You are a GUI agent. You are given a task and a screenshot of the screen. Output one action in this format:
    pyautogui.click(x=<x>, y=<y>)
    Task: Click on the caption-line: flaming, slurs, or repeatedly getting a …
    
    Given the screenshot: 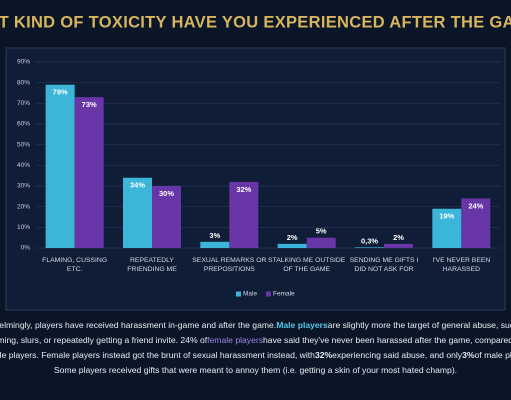 What is the action you would take?
    pyautogui.click(x=255, y=340)
    